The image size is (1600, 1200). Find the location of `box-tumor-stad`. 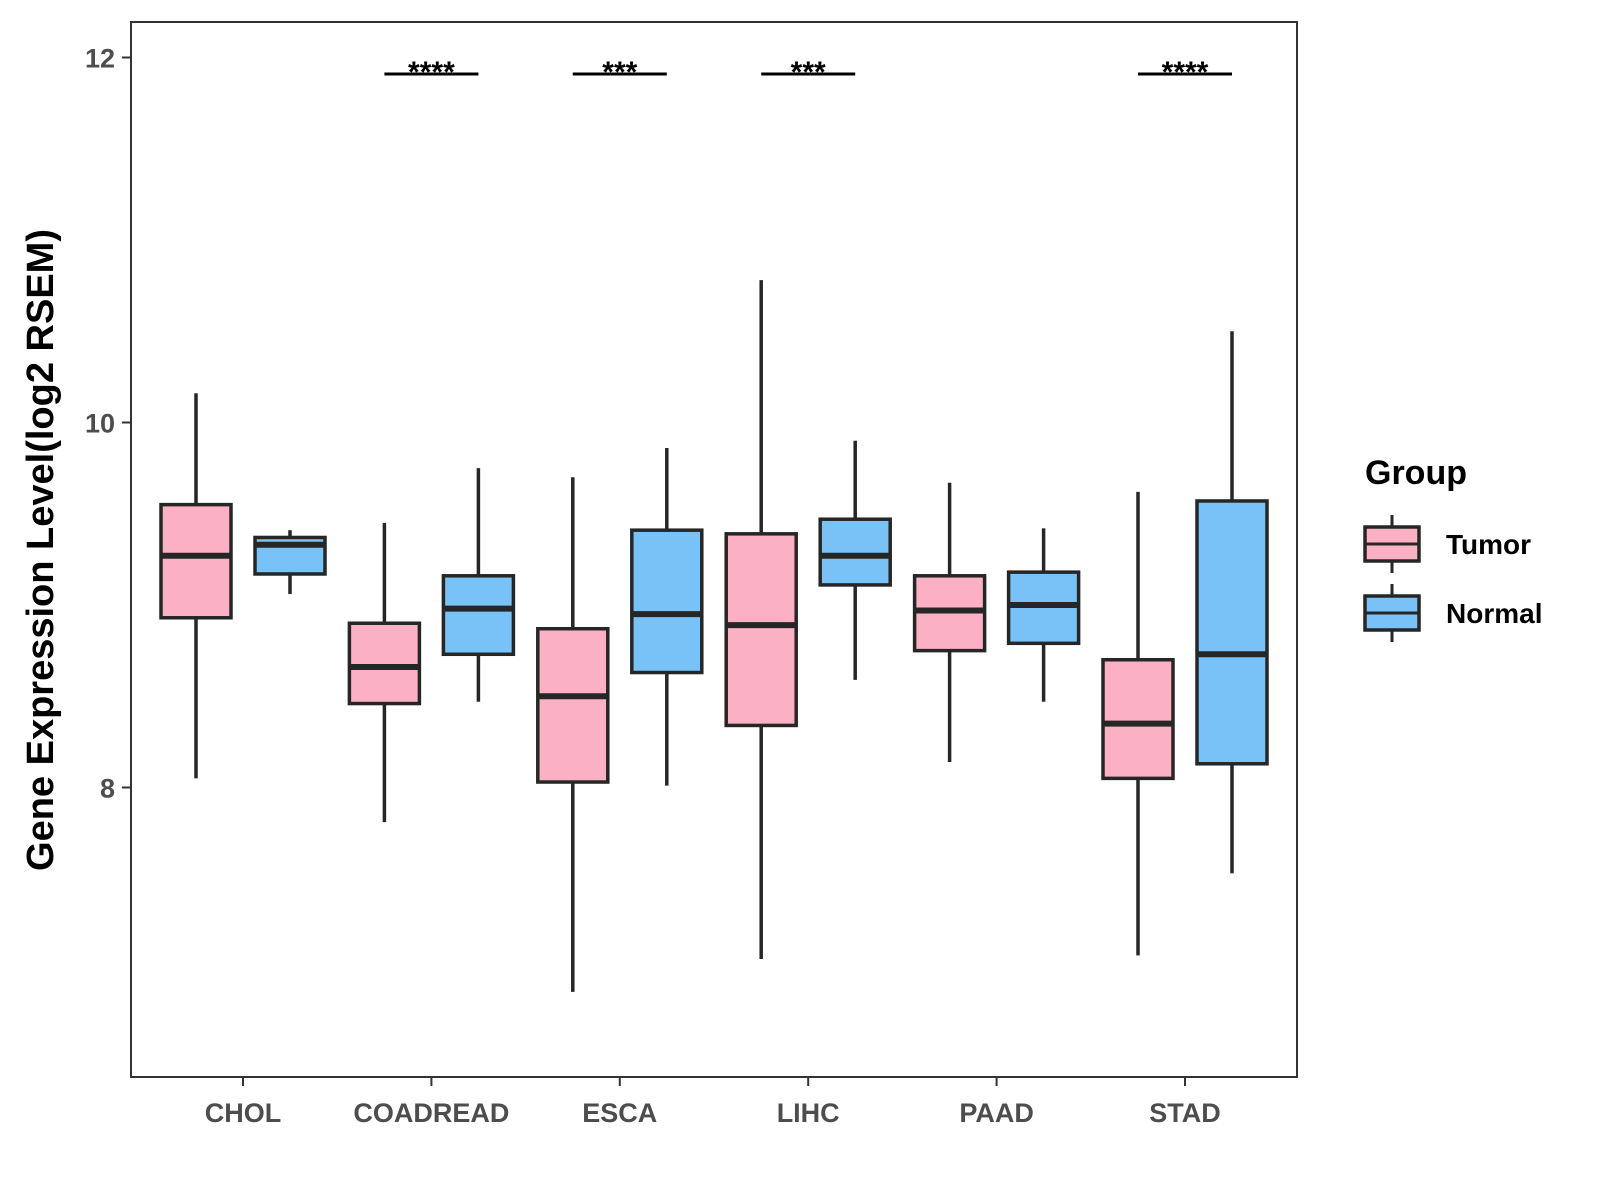

box-tumor-stad is located at coordinates (1138, 723).